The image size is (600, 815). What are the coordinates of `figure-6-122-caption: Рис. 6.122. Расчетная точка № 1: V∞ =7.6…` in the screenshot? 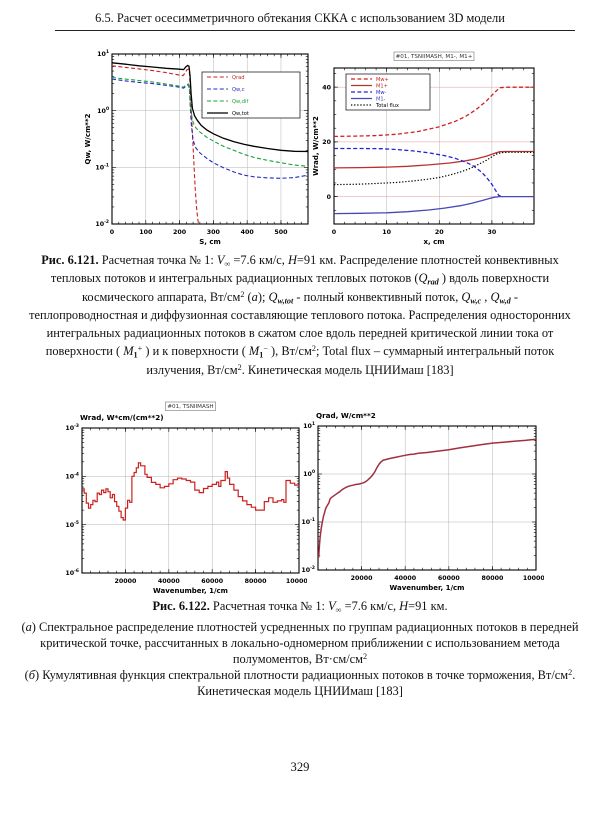 It's located at (300, 607).